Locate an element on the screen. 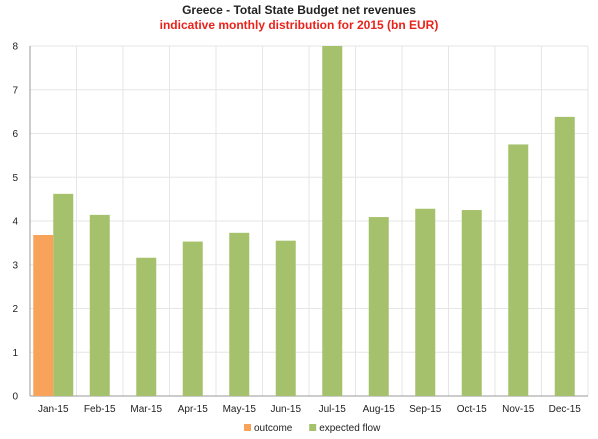 The width and height of the screenshot is (598, 439). x-tick-label: Jan-15 is located at coordinates (53, 409).